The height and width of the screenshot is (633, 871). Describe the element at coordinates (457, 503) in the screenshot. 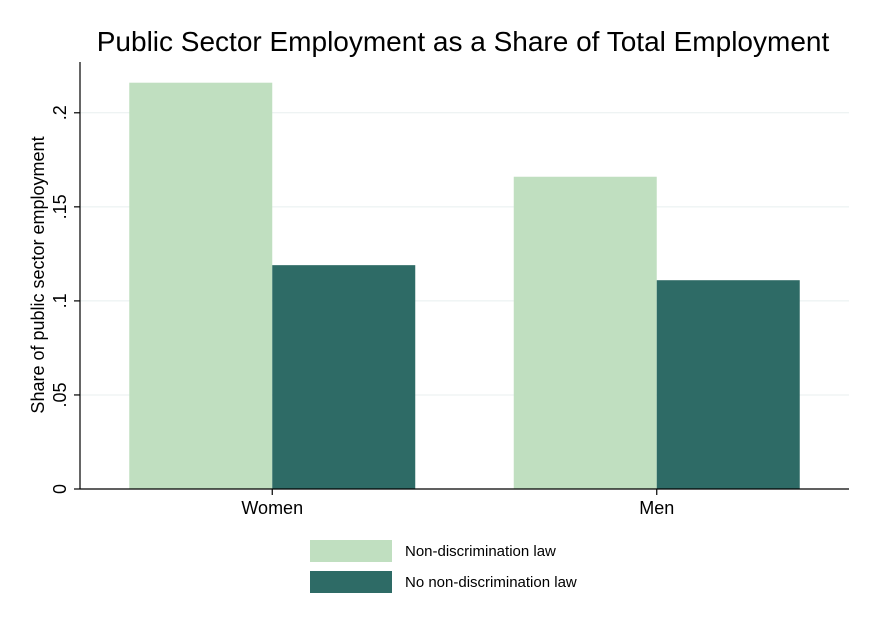

I see `x-categories: Women Men` at that location.